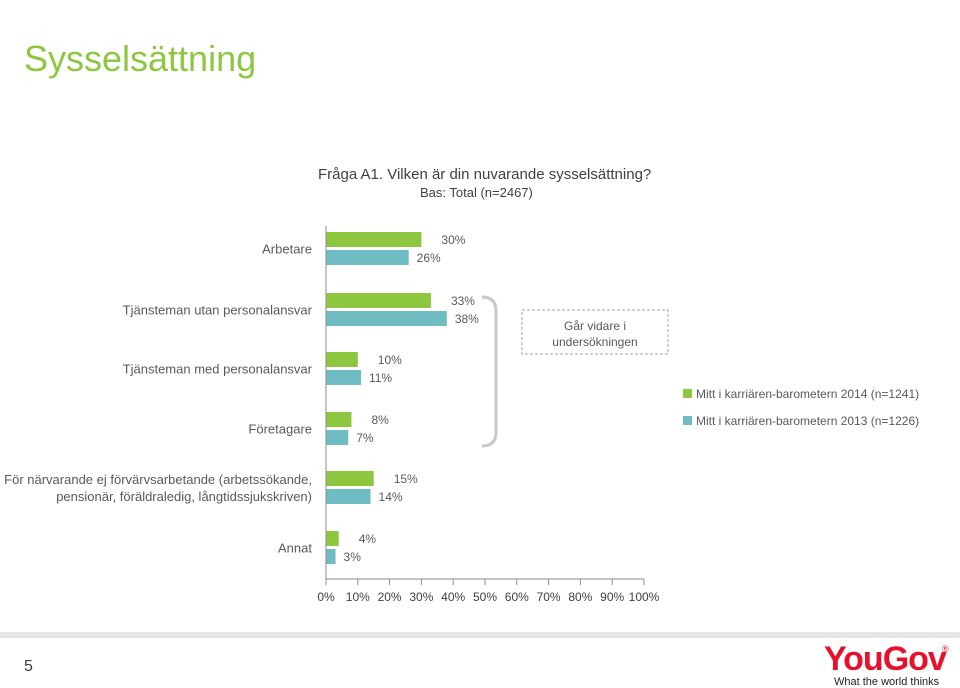  I want to click on x-tick-label: 0%, so click(326, 597).